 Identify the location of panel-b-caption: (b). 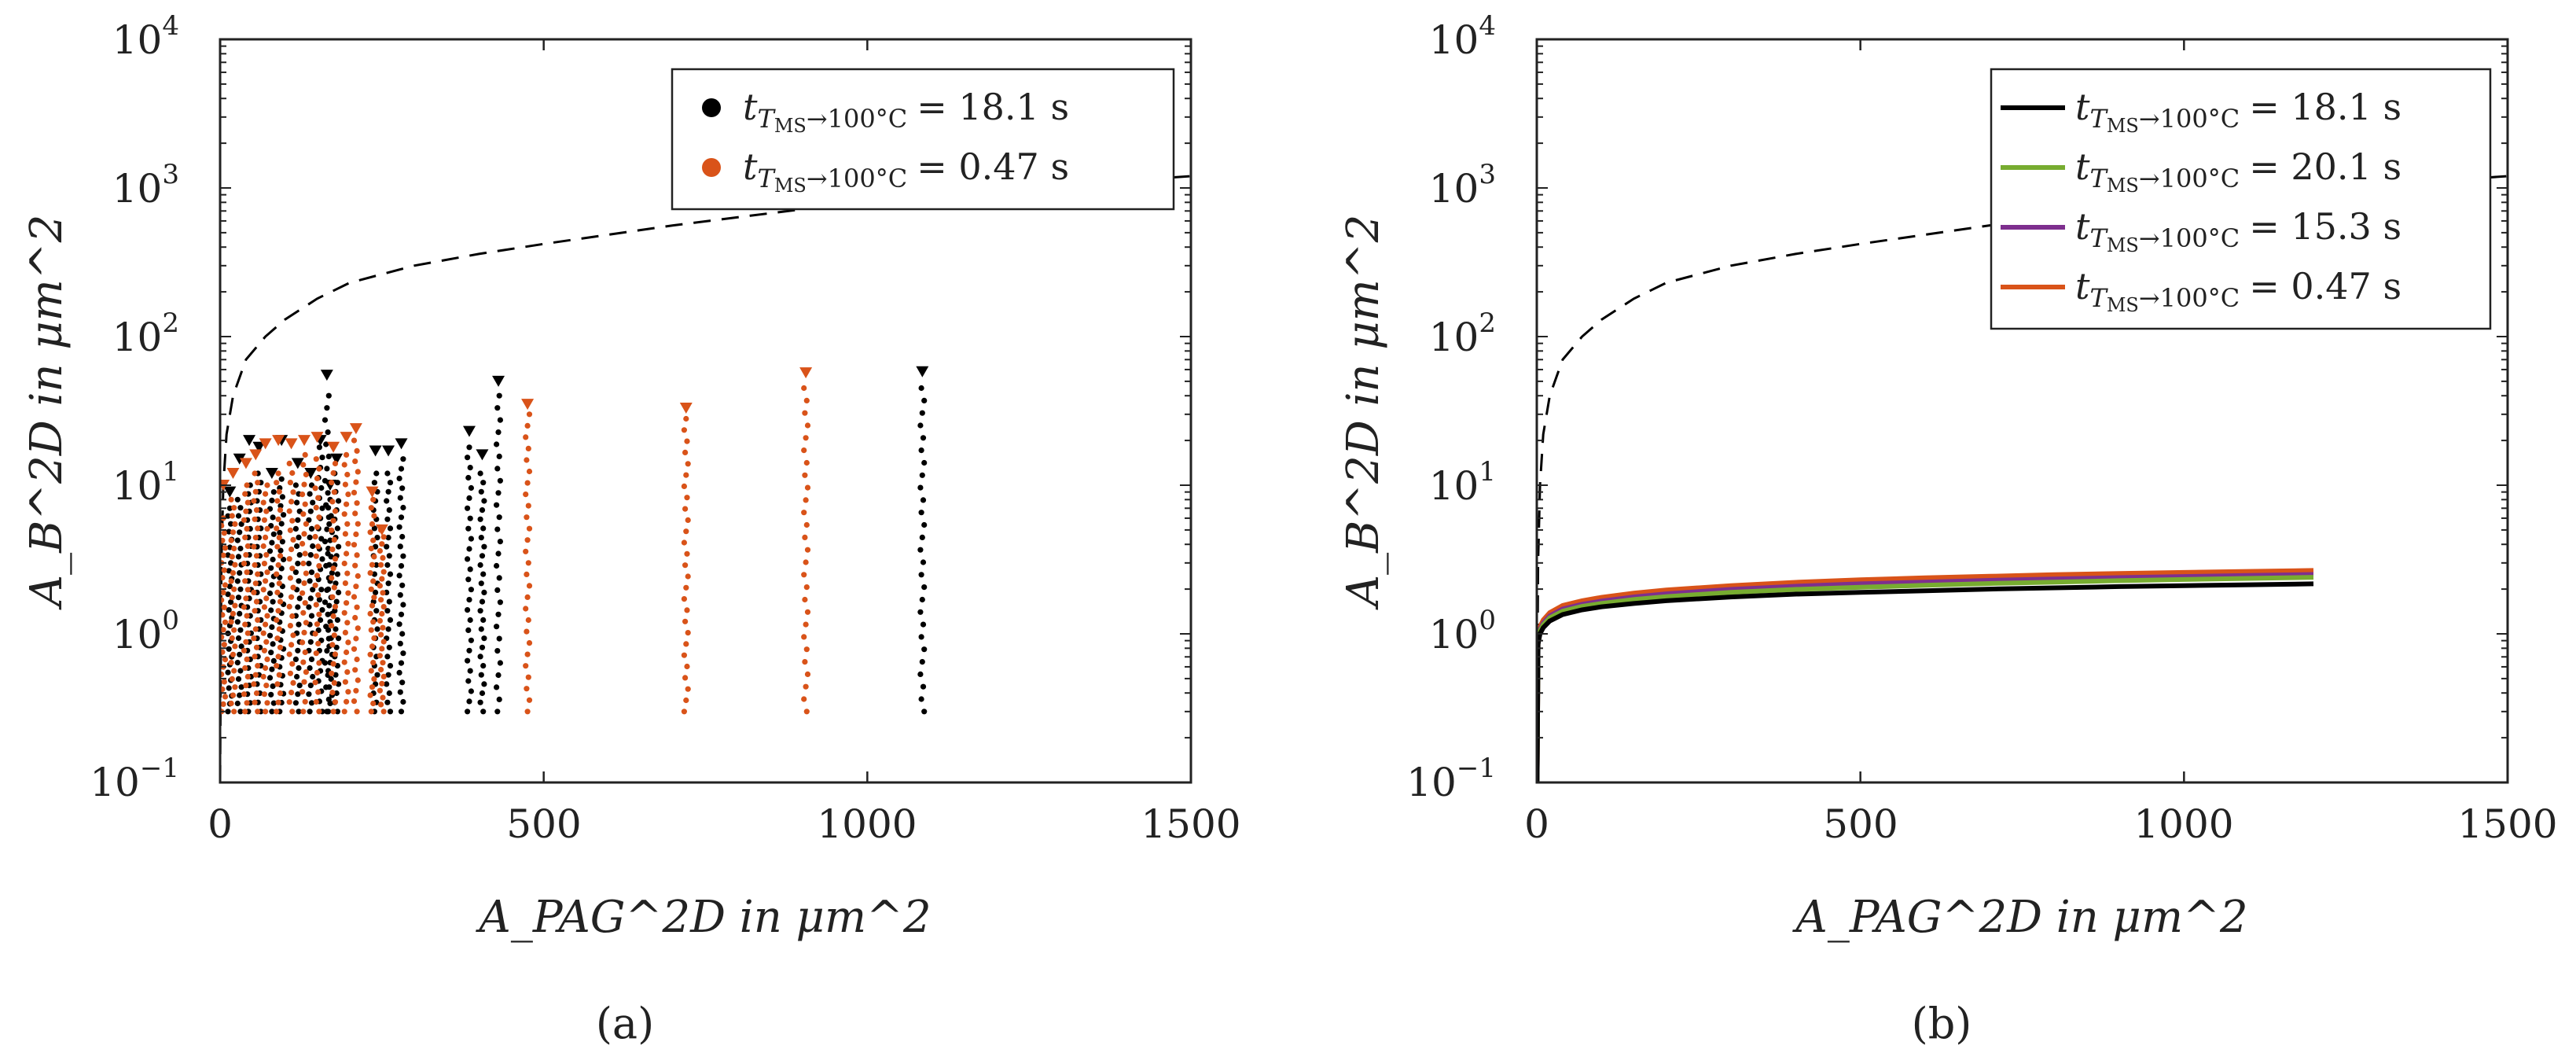
(1942, 1023).